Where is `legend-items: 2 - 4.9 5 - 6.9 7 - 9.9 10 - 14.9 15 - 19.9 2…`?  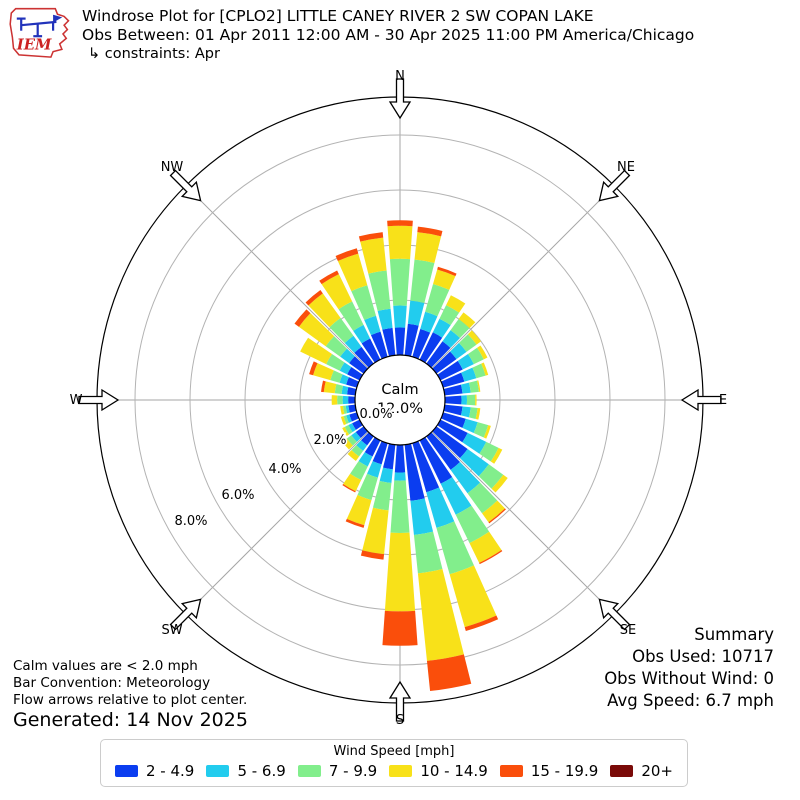 legend-items: 2 - 4.9 5 - 6.9 7 - 9.9 10 - 14.9 15 - 19.9 2… is located at coordinates (394, 769).